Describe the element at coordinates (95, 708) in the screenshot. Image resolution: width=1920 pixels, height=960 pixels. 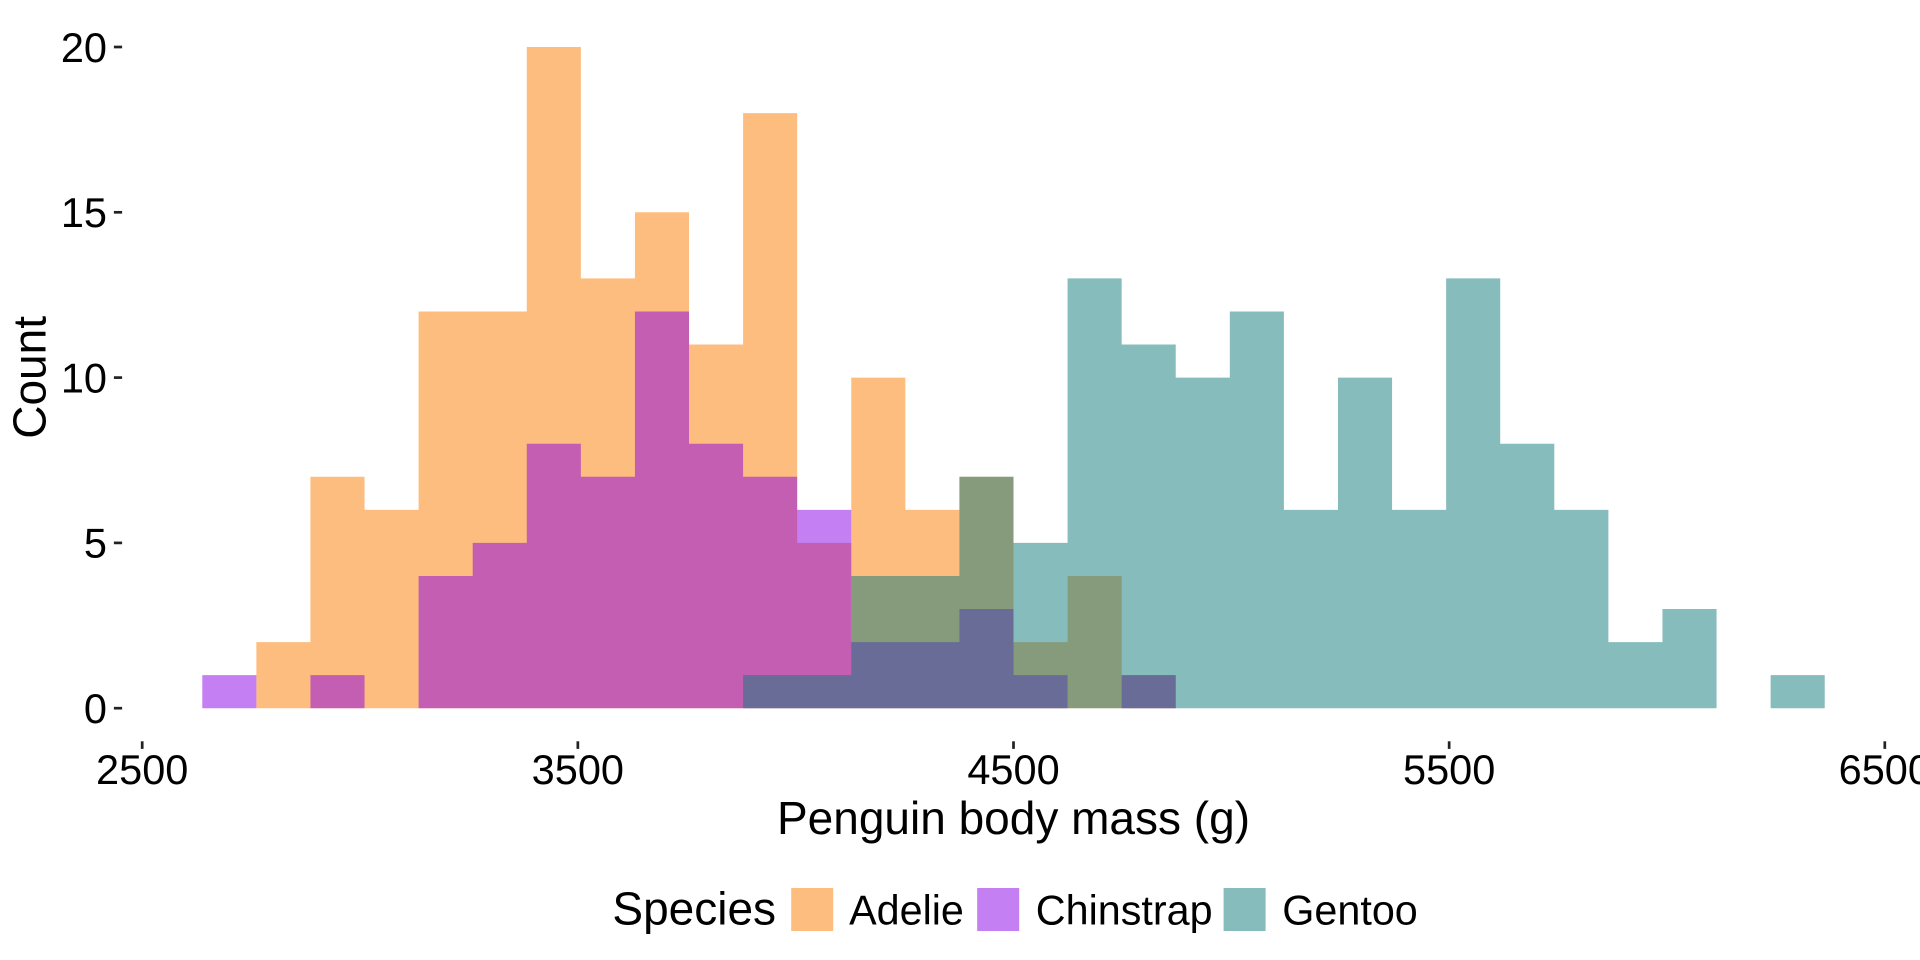
I see `svg-text: 0` at that location.